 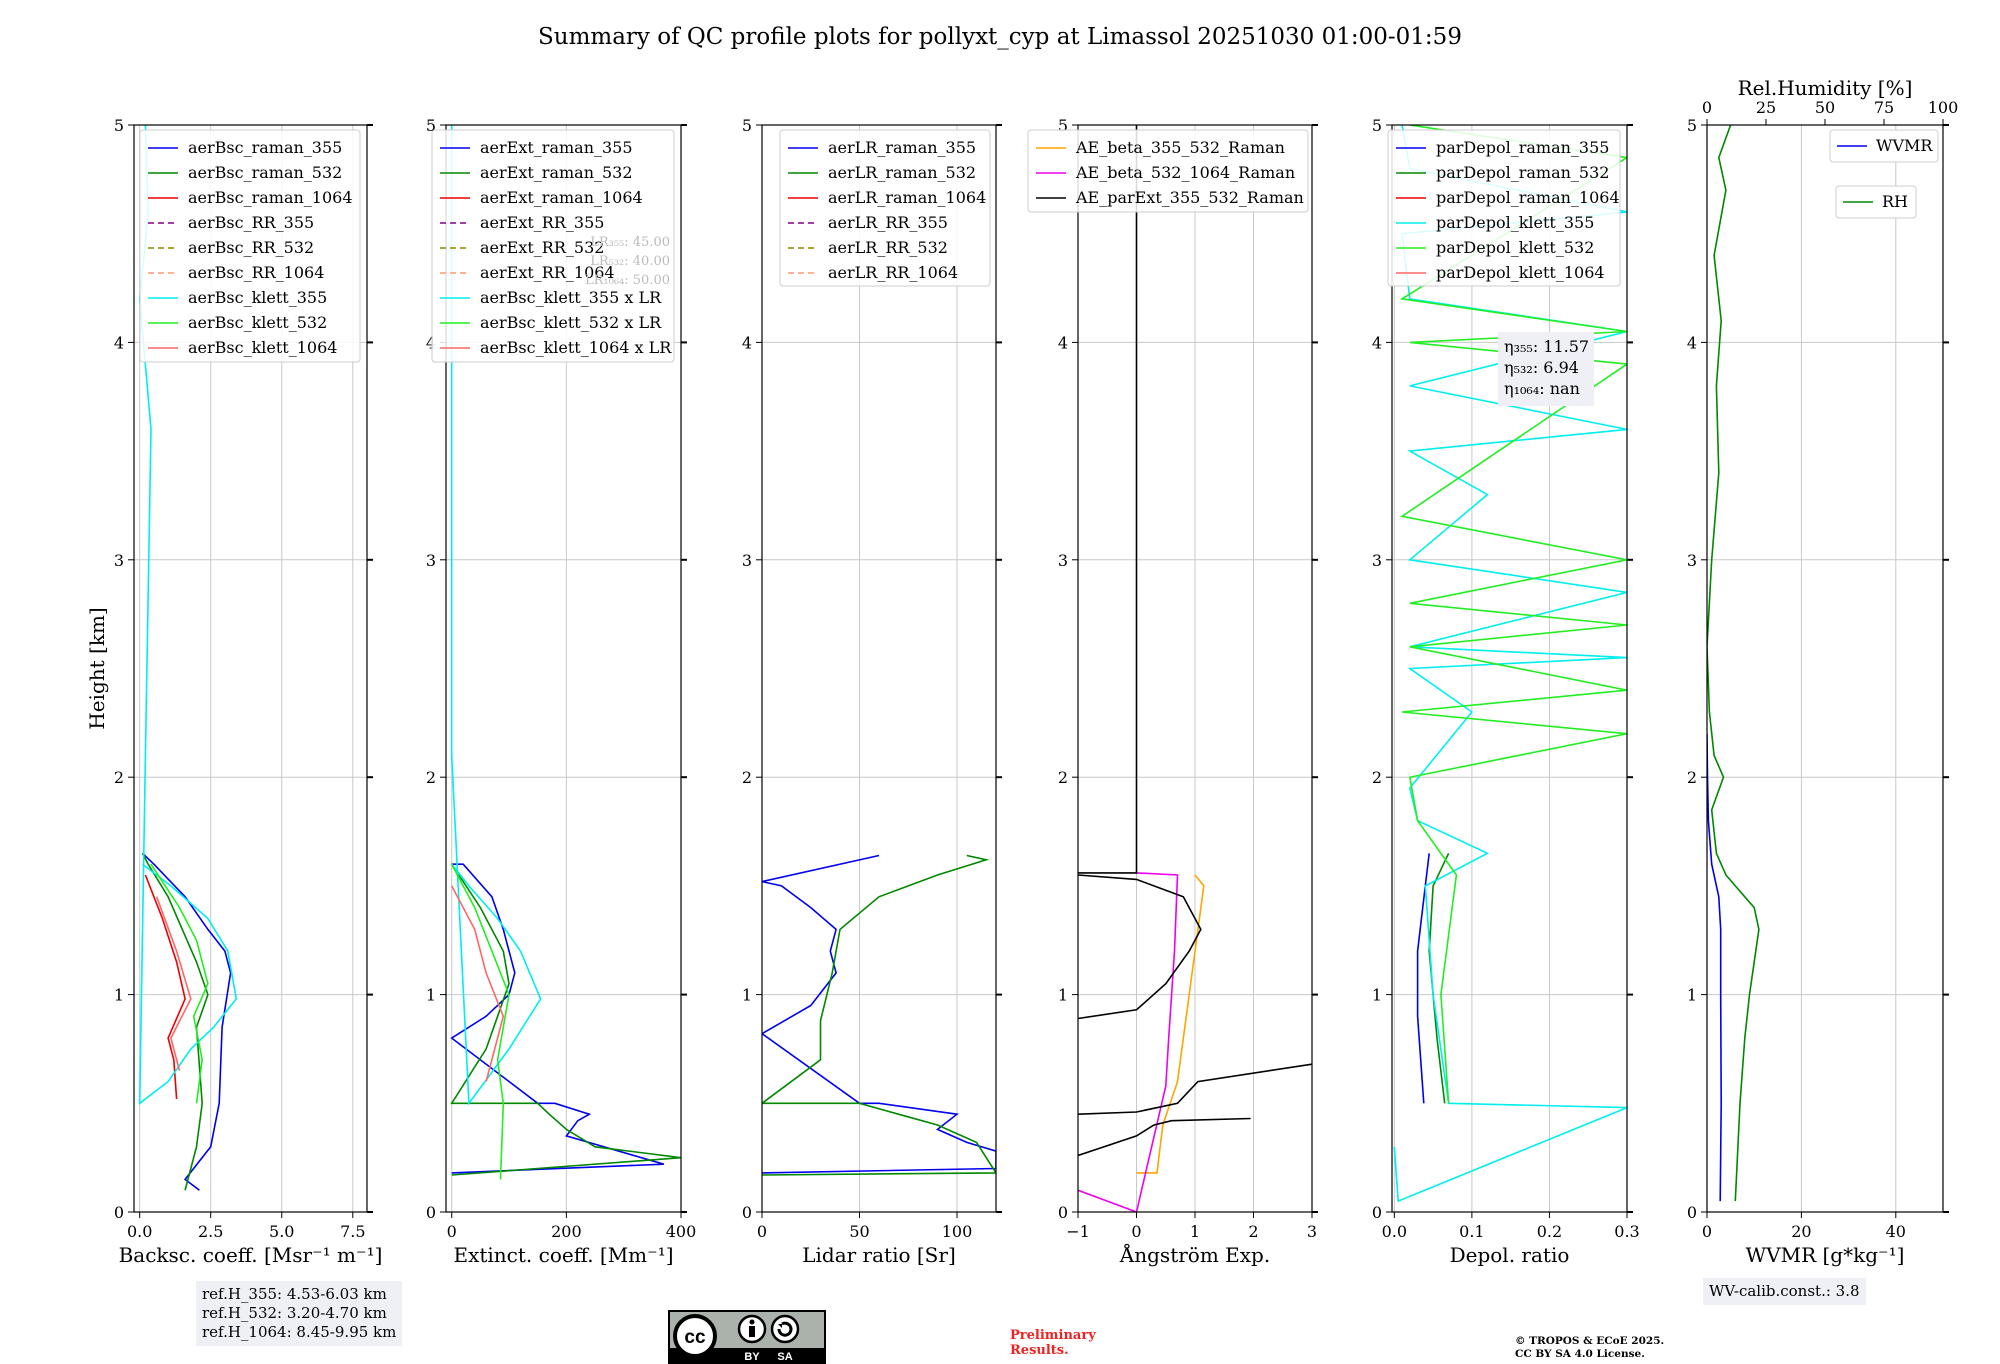 I want to click on x-axis-label: Backsc. coeff. [Msr⁻¹ m⁻¹], so click(x=251, y=1255).